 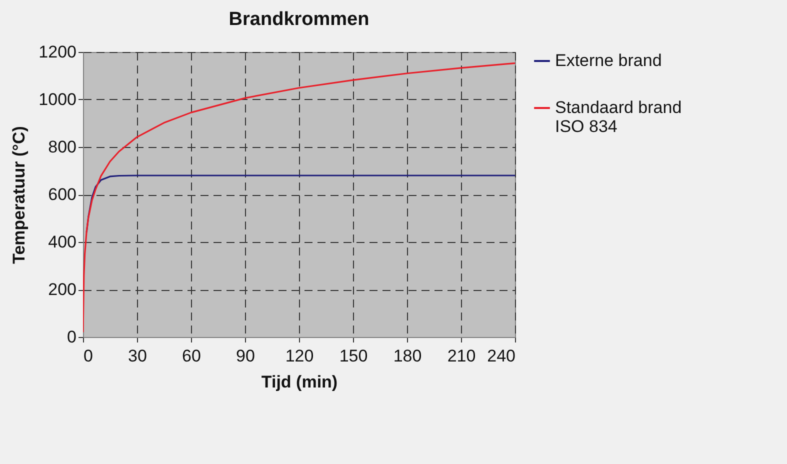 What do you see at coordinates (62, 194) in the screenshot?
I see `y-tick-label: 600` at bounding box center [62, 194].